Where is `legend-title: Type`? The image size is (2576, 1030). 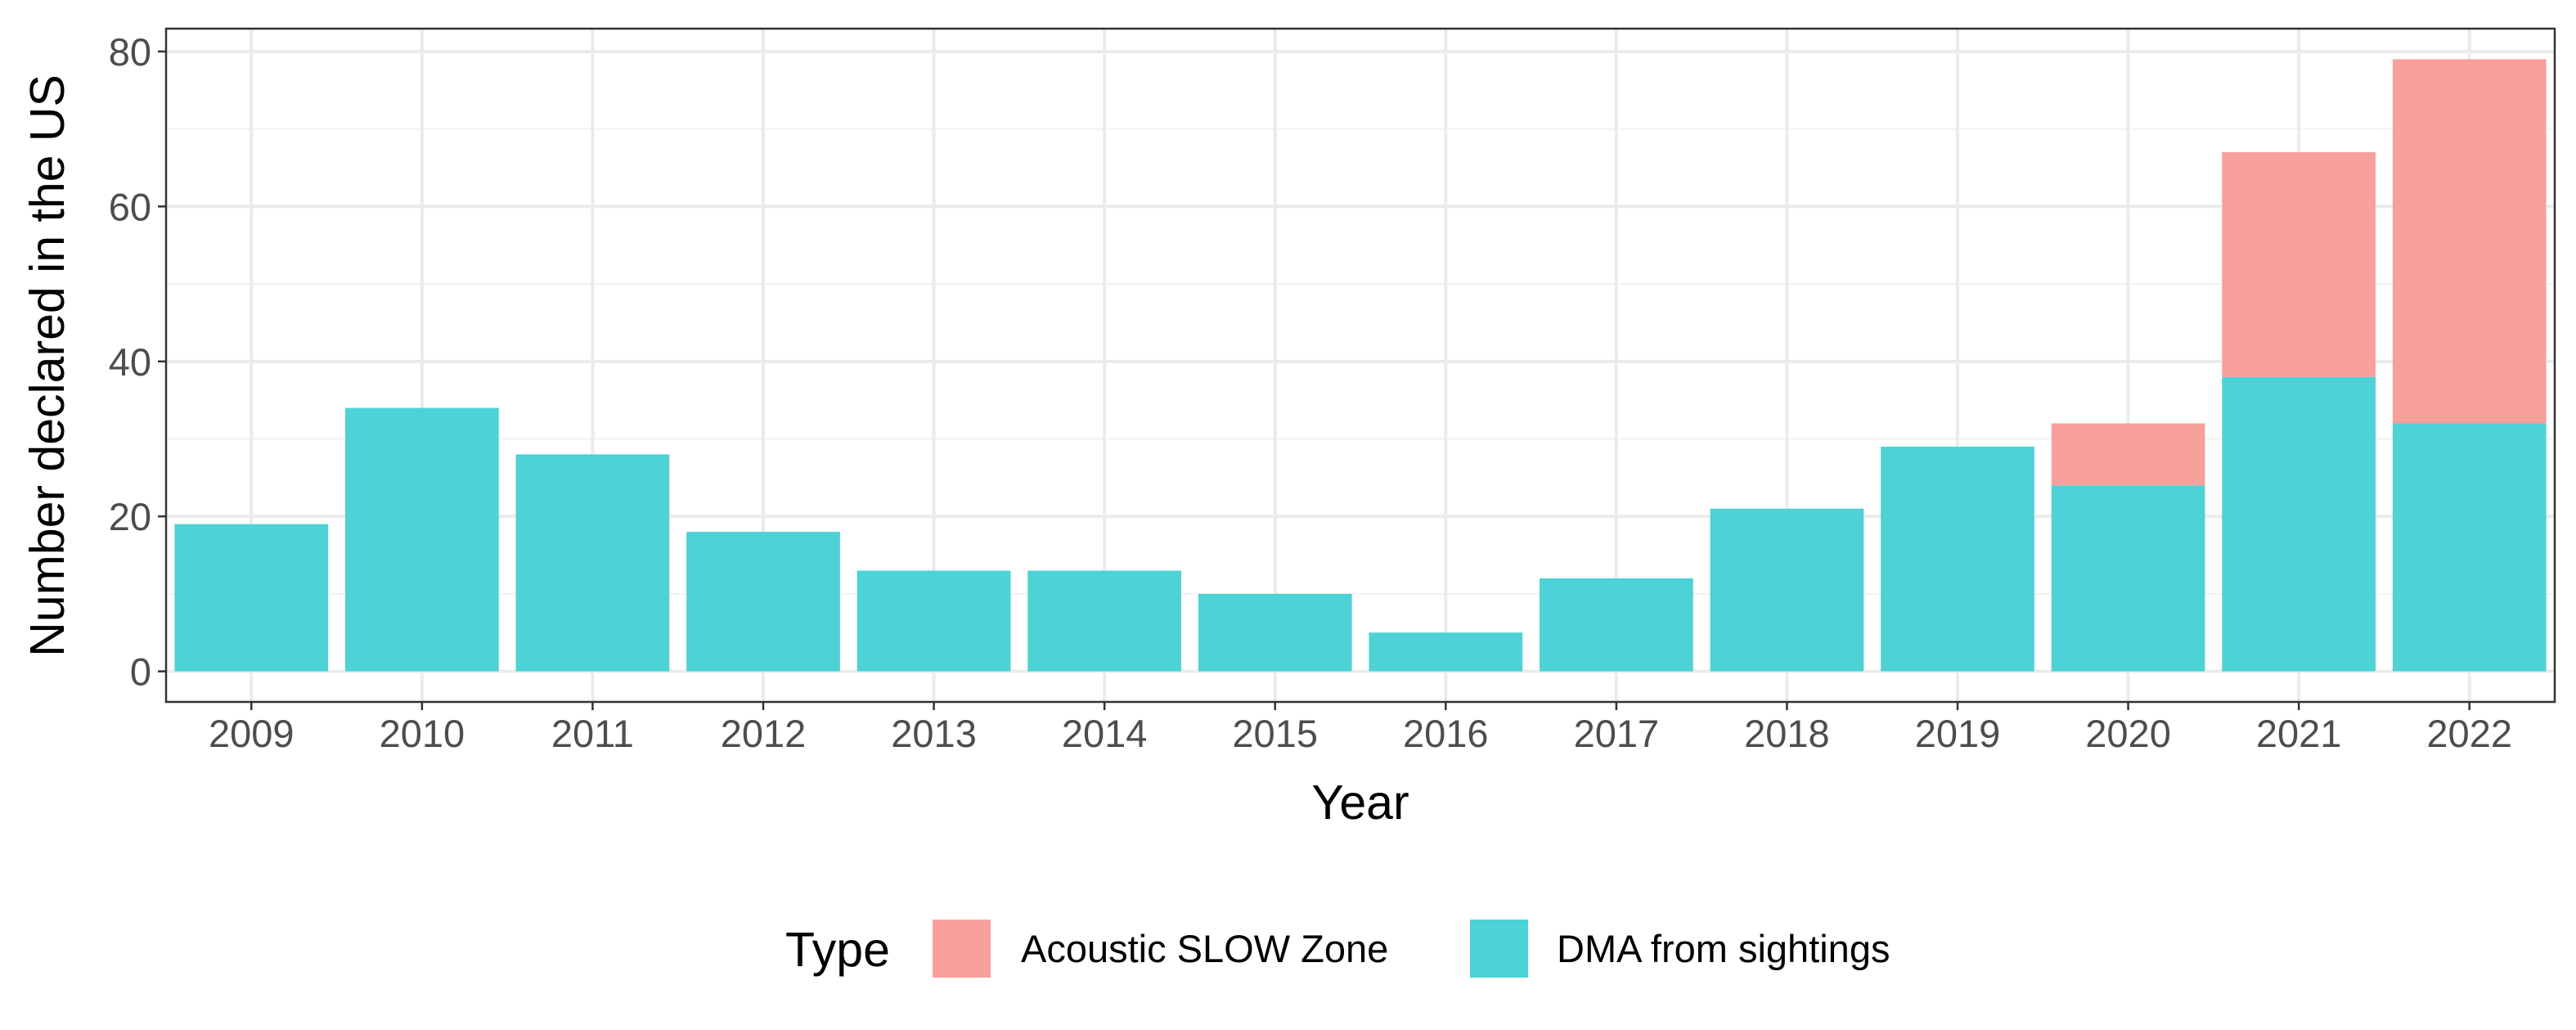 legend-title: Type is located at coordinates (838, 950).